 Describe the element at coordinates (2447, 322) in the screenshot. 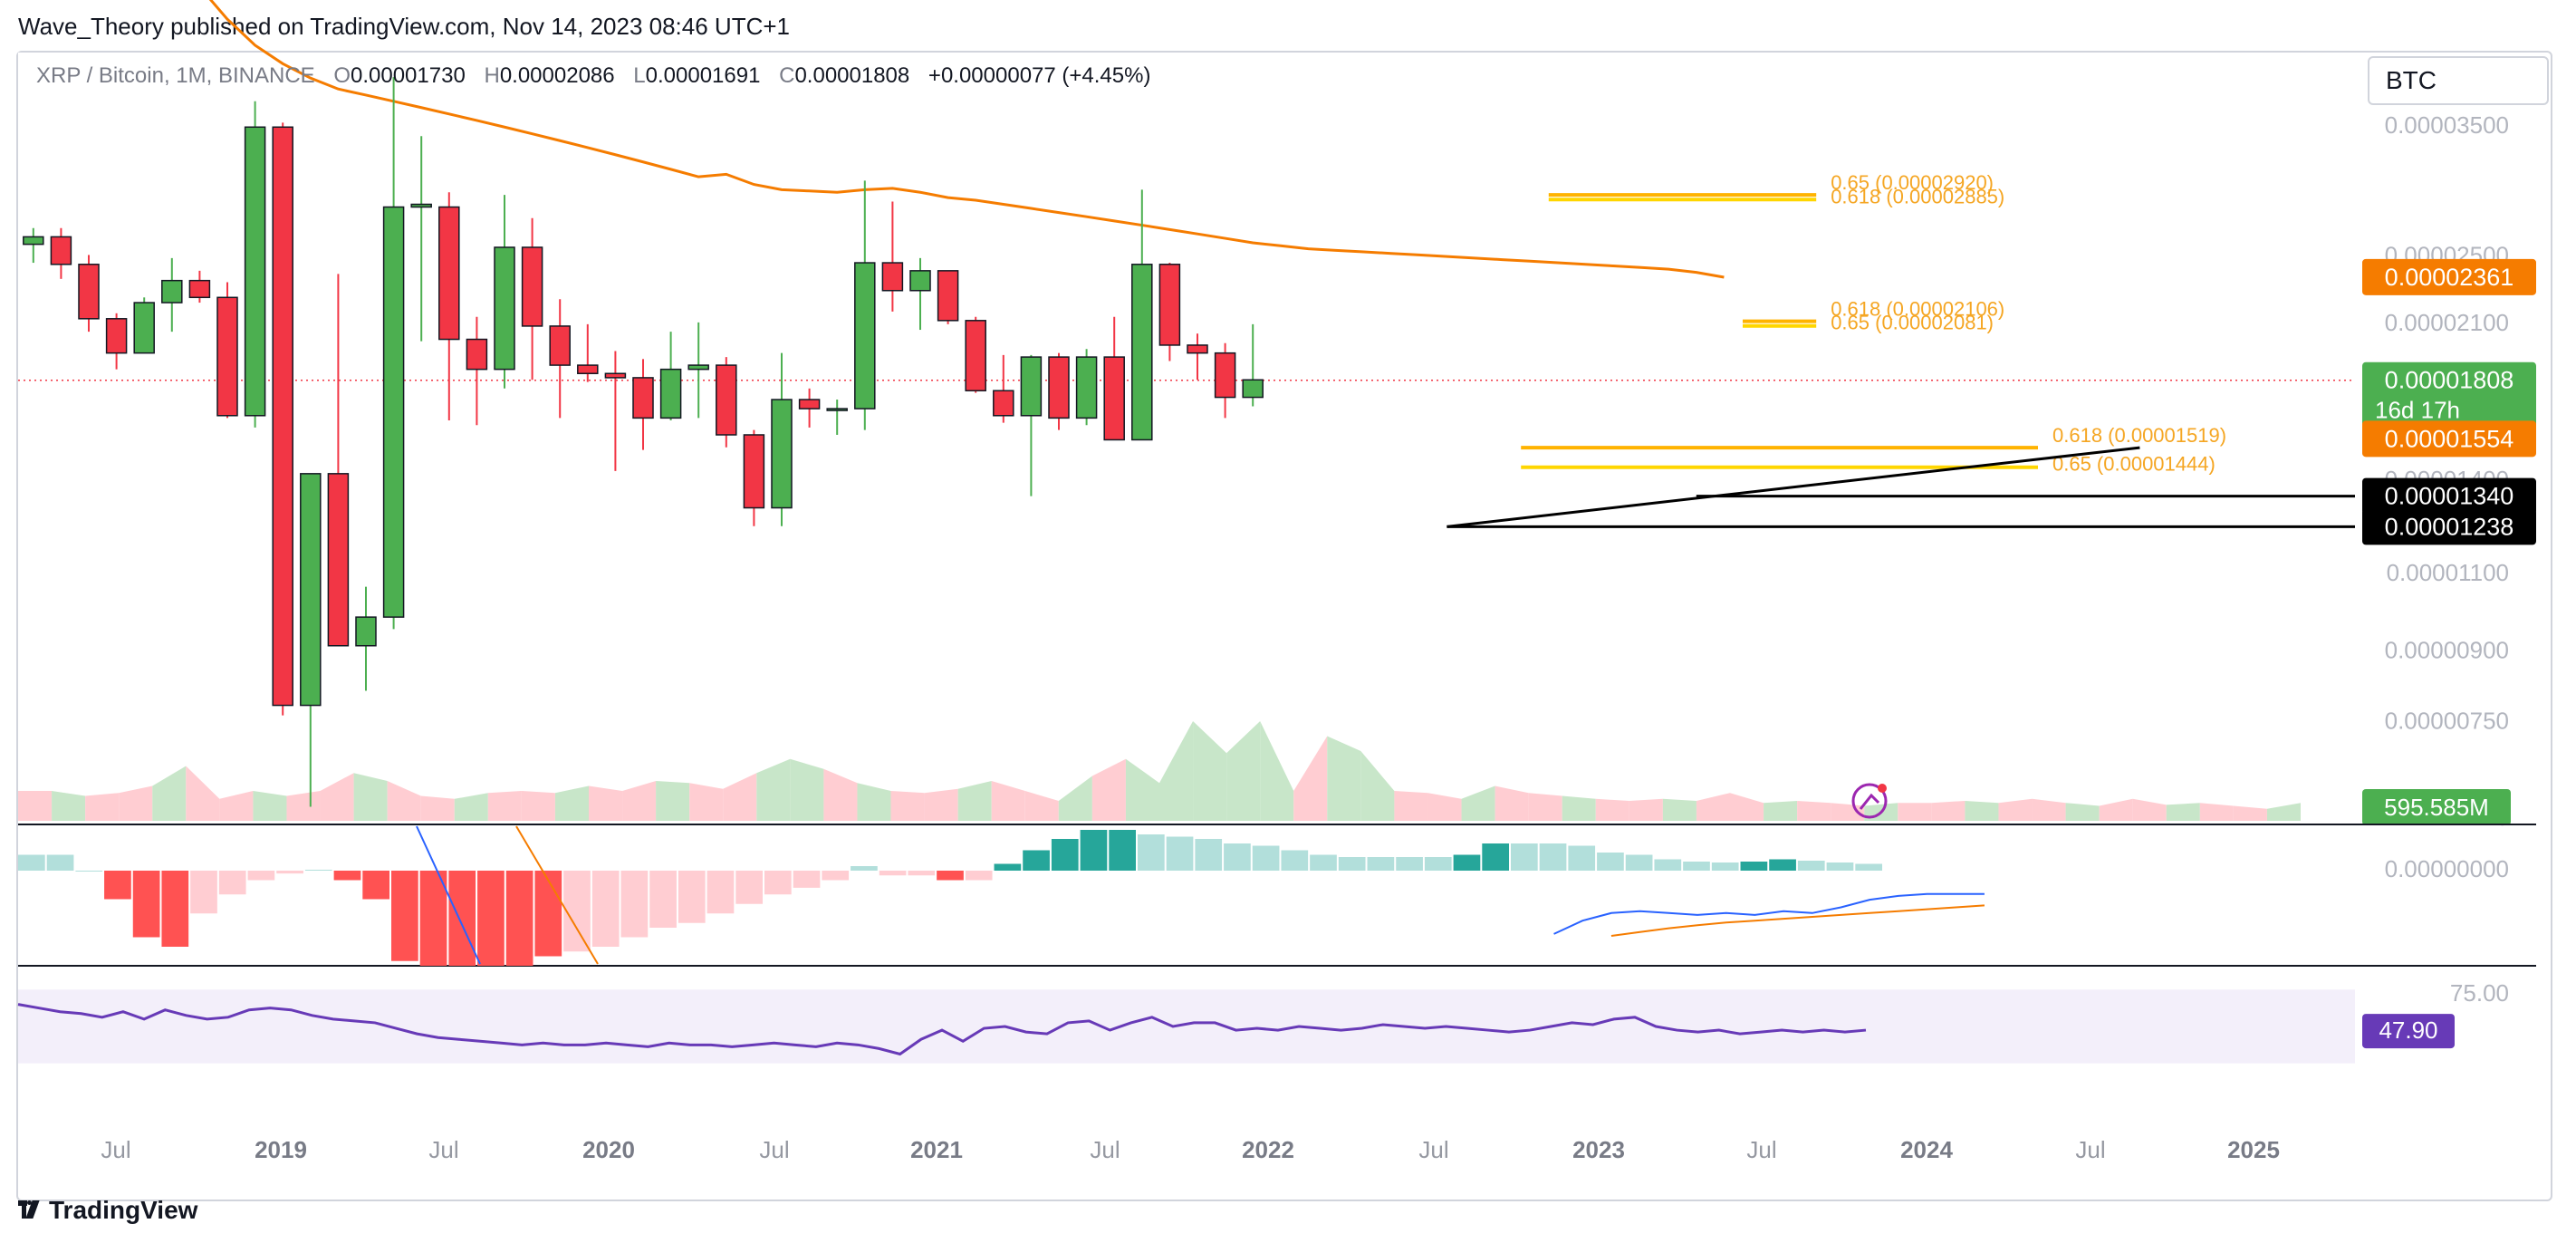

I see `price-axis-tick: 0.00002100` at that location.